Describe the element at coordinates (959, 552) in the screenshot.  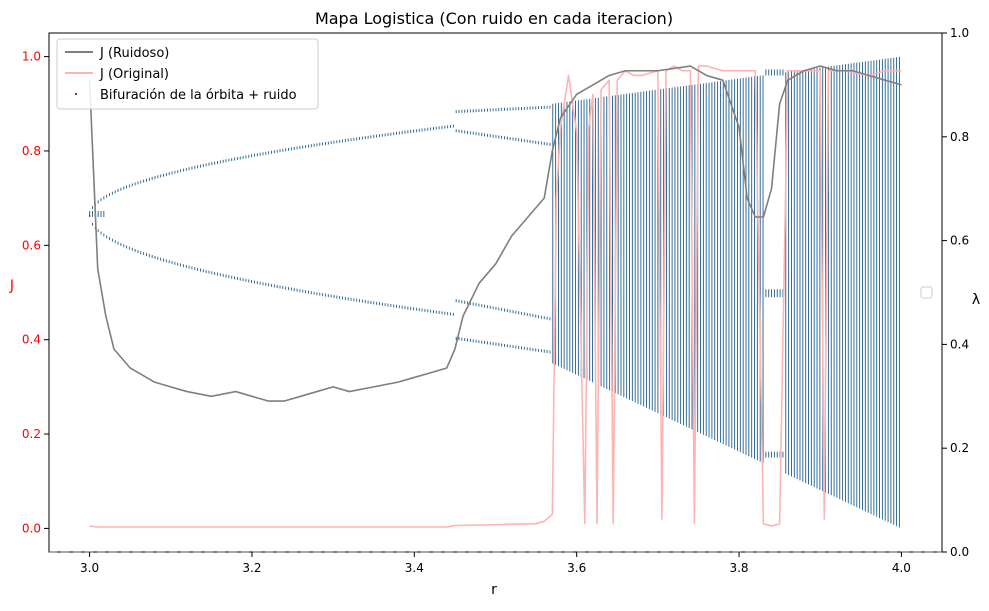
I see `y-tick-label-right: 0.0` at that location.